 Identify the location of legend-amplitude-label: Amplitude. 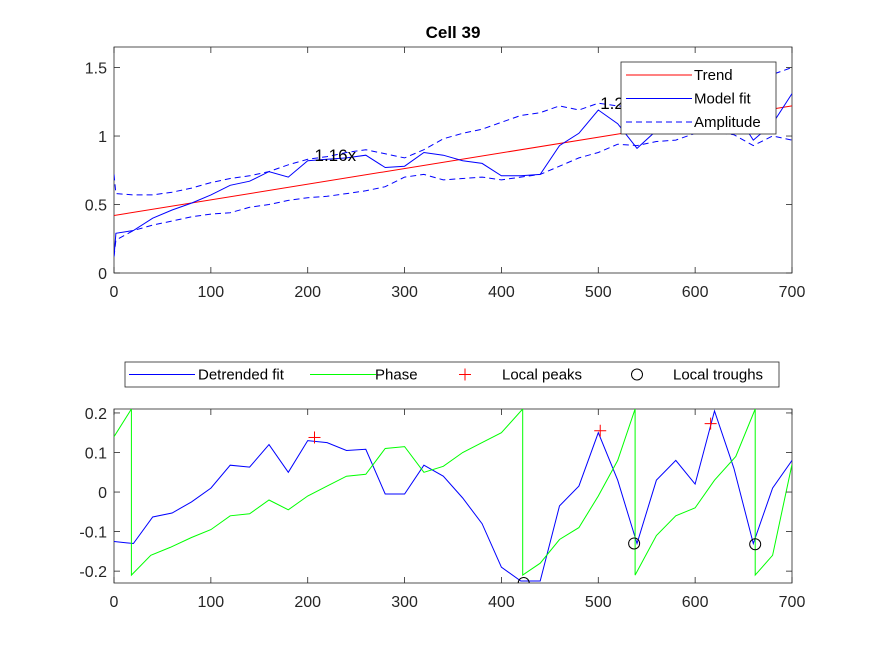
(727, 122).